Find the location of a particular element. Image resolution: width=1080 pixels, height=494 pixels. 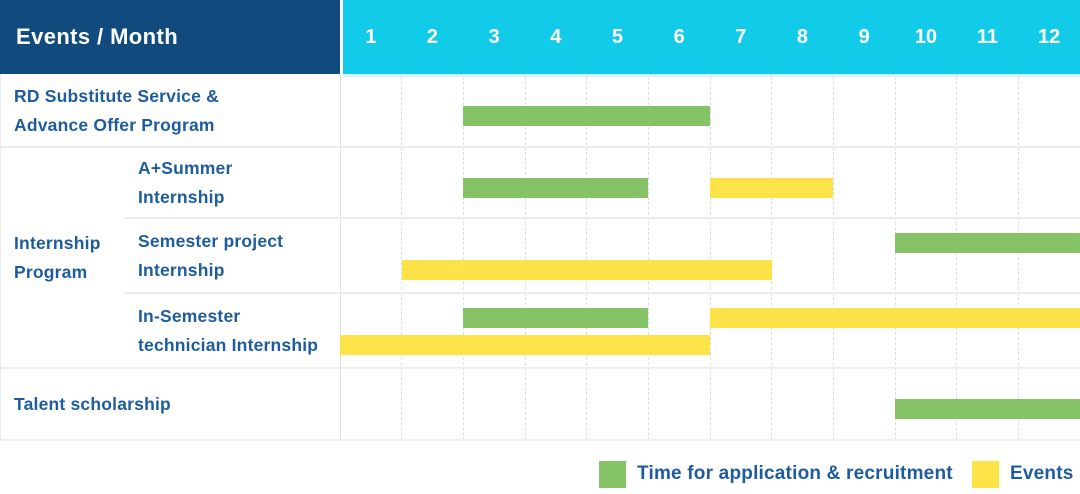

month-header-cell-10: 10 is located at coordinates (925, 36).